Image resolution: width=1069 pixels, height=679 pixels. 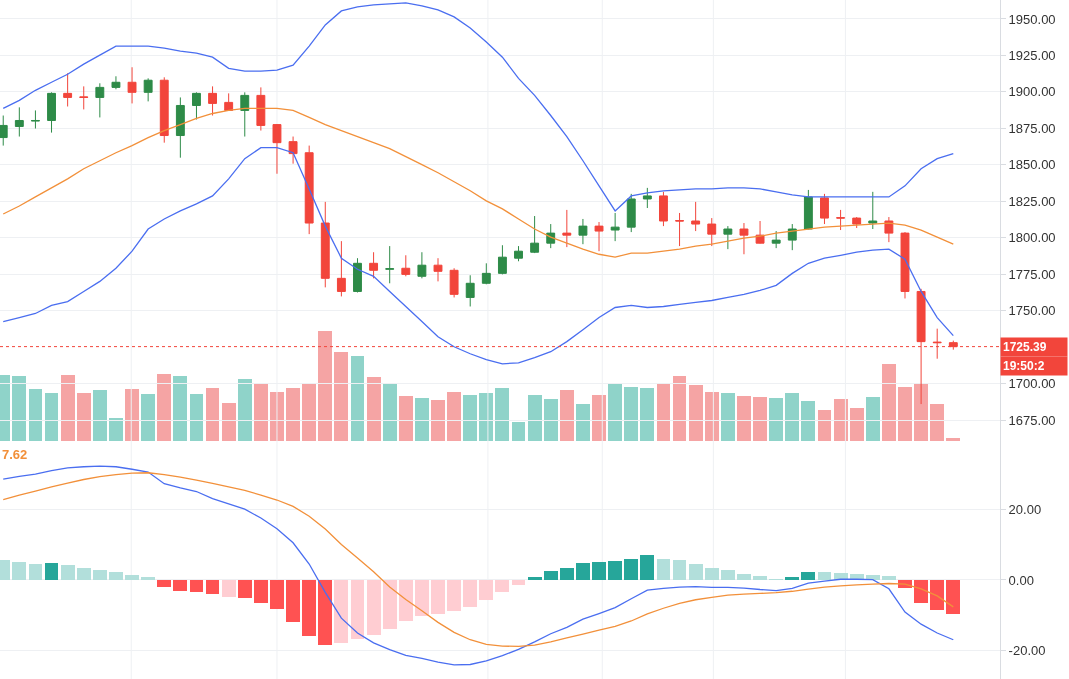 I want to click on y-tick-label: 1800.00, so click(x=1032, y=238).